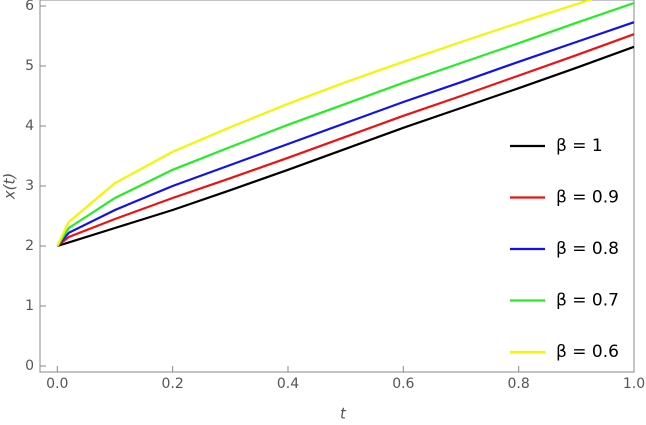 The width and height of the screenshot is (646, 425). Describe the element at coordinates (29, 306) in the screenshot. I see `y-tick-label: 1` at that location.